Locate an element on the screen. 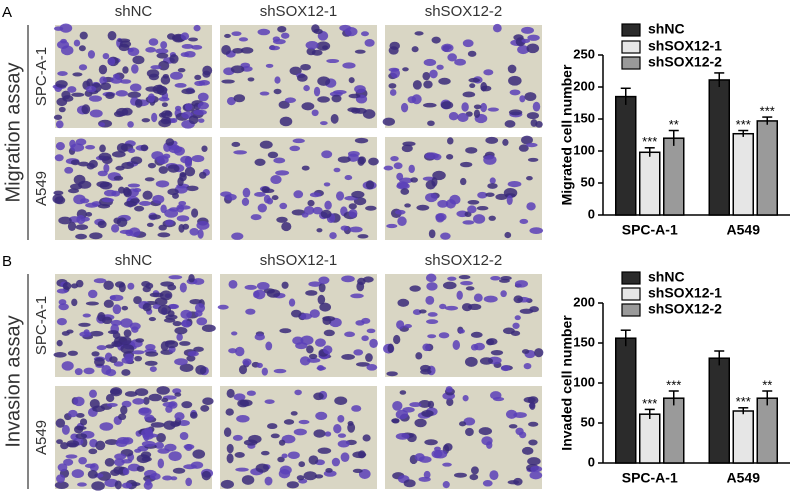 This screenshot has height=497, width=797. bar is located at coordinates (743, 174).